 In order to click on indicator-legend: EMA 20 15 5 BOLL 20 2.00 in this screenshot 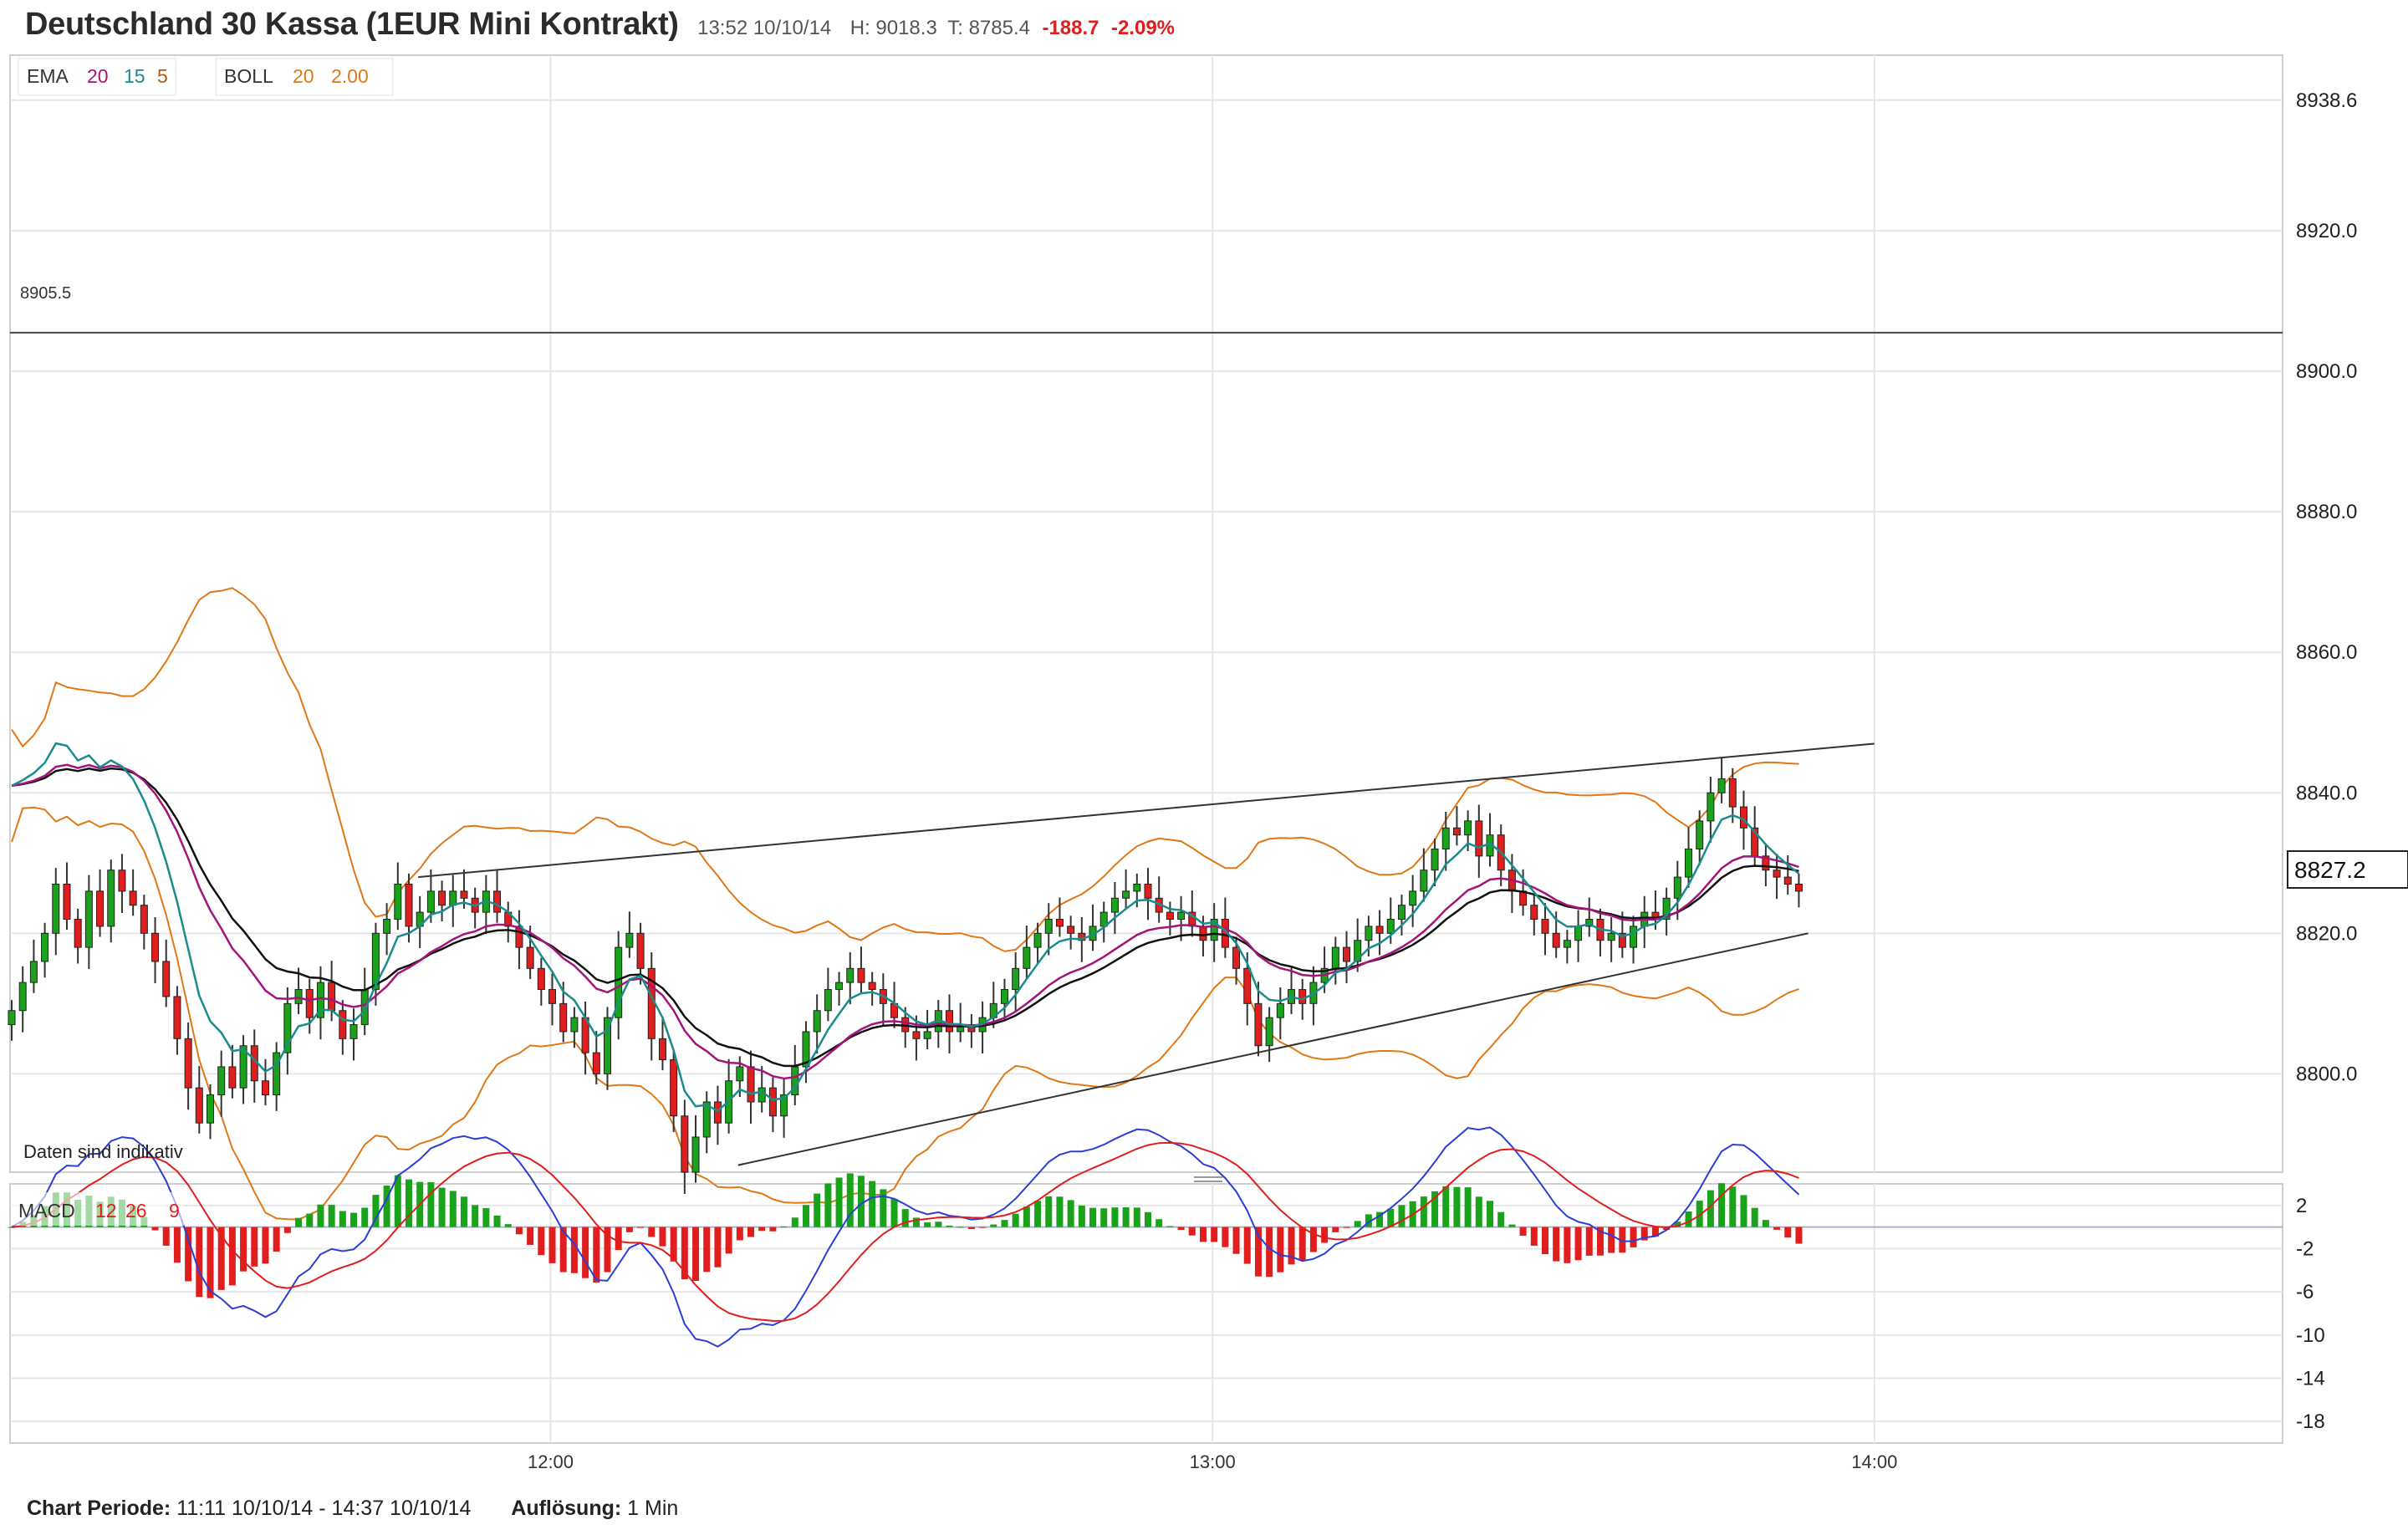, I will do `click(206, 77)`.